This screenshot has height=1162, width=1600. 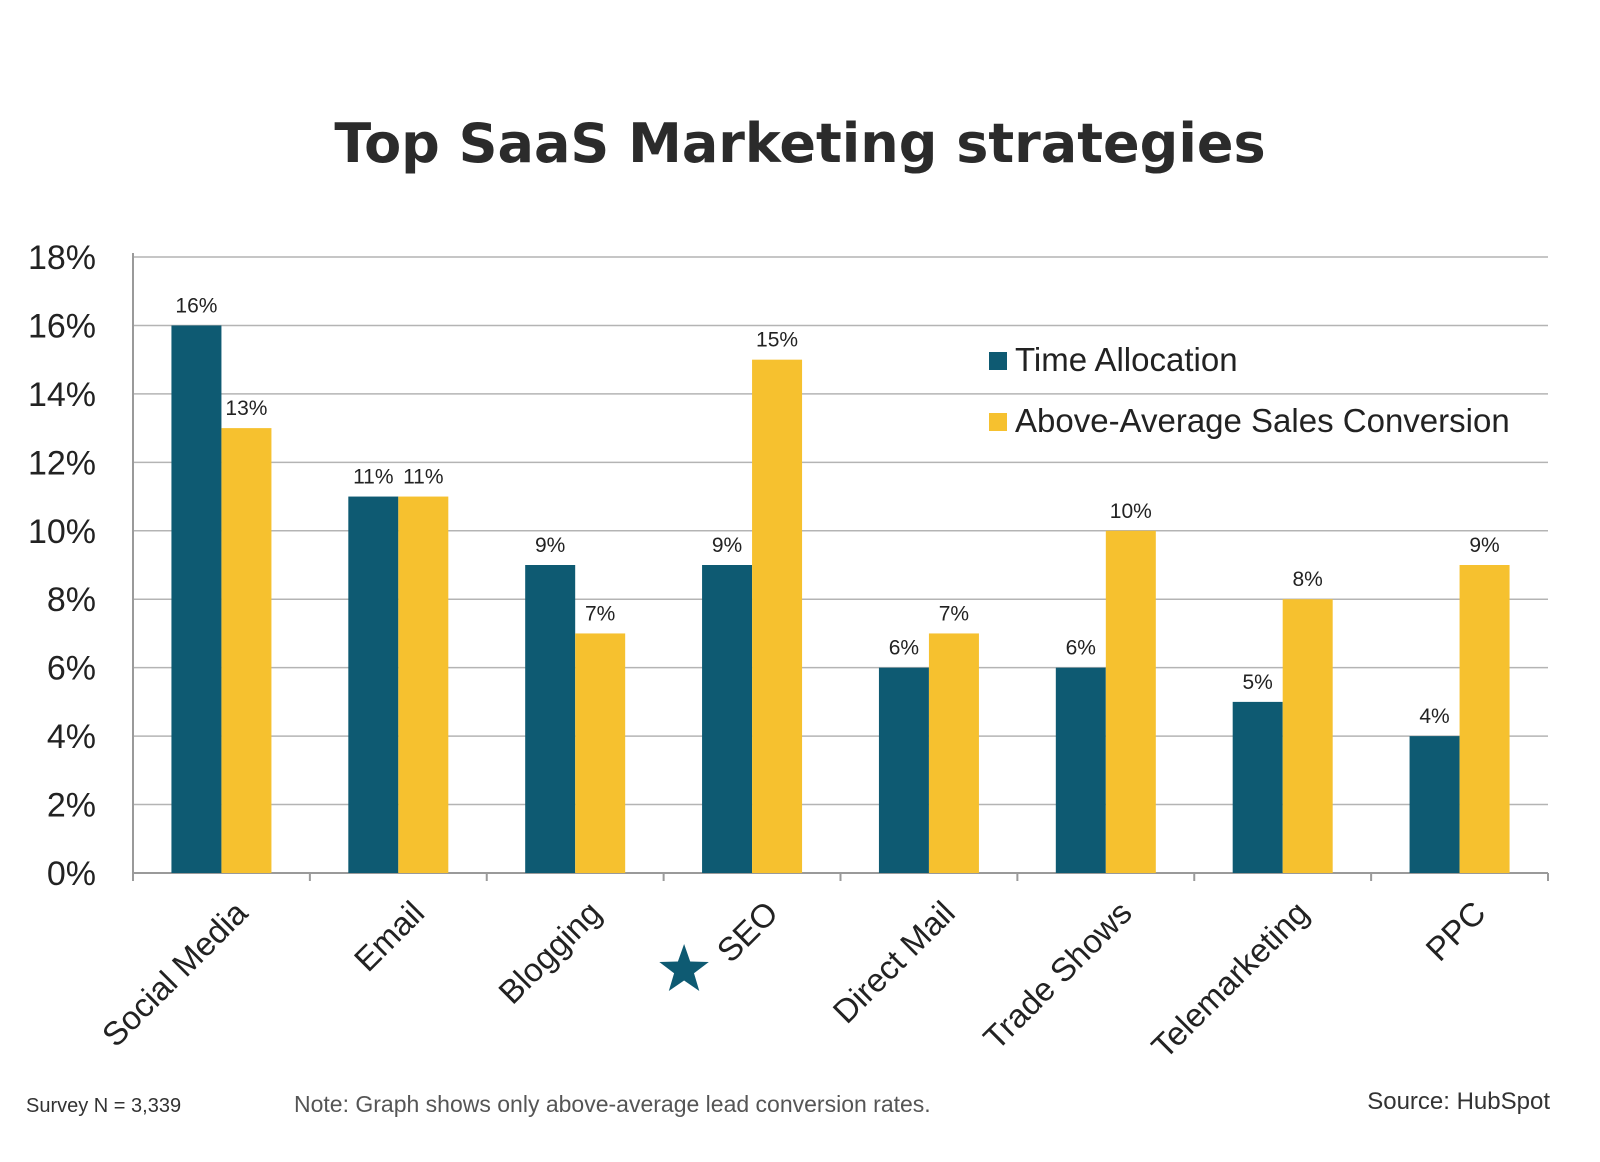 What do you see at coordinates (1458, 1101) in the screenshot?
I see `source-note: Source: HubSpot` at bounding box center [1458, 1101].